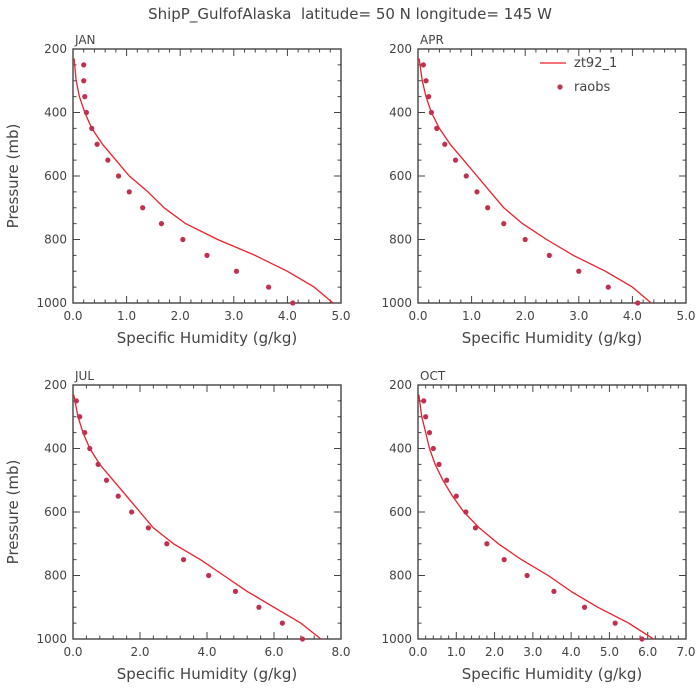 This screenshot has width=700, height=700. What do you see at coordinates (340, 652) in the screenshot?
I see `x-tick-label: 8.0` at bounding box center [340, 652].